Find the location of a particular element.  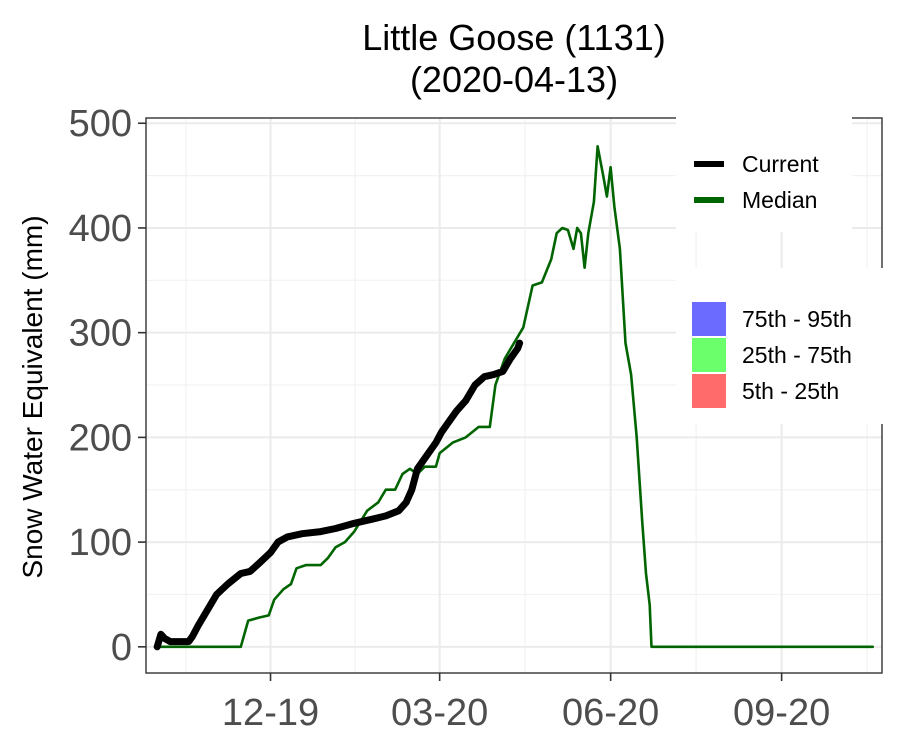

legend-label-current: Current is located at coordinates (780, 164).